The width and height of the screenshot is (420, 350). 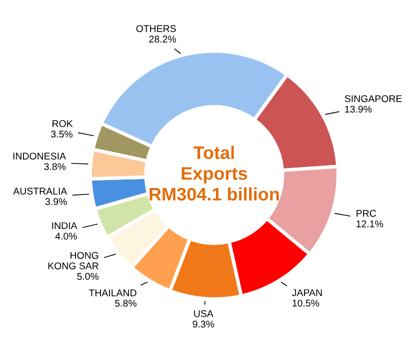 I want to click on data-label: 3.5%, so click(x=61, y=134).